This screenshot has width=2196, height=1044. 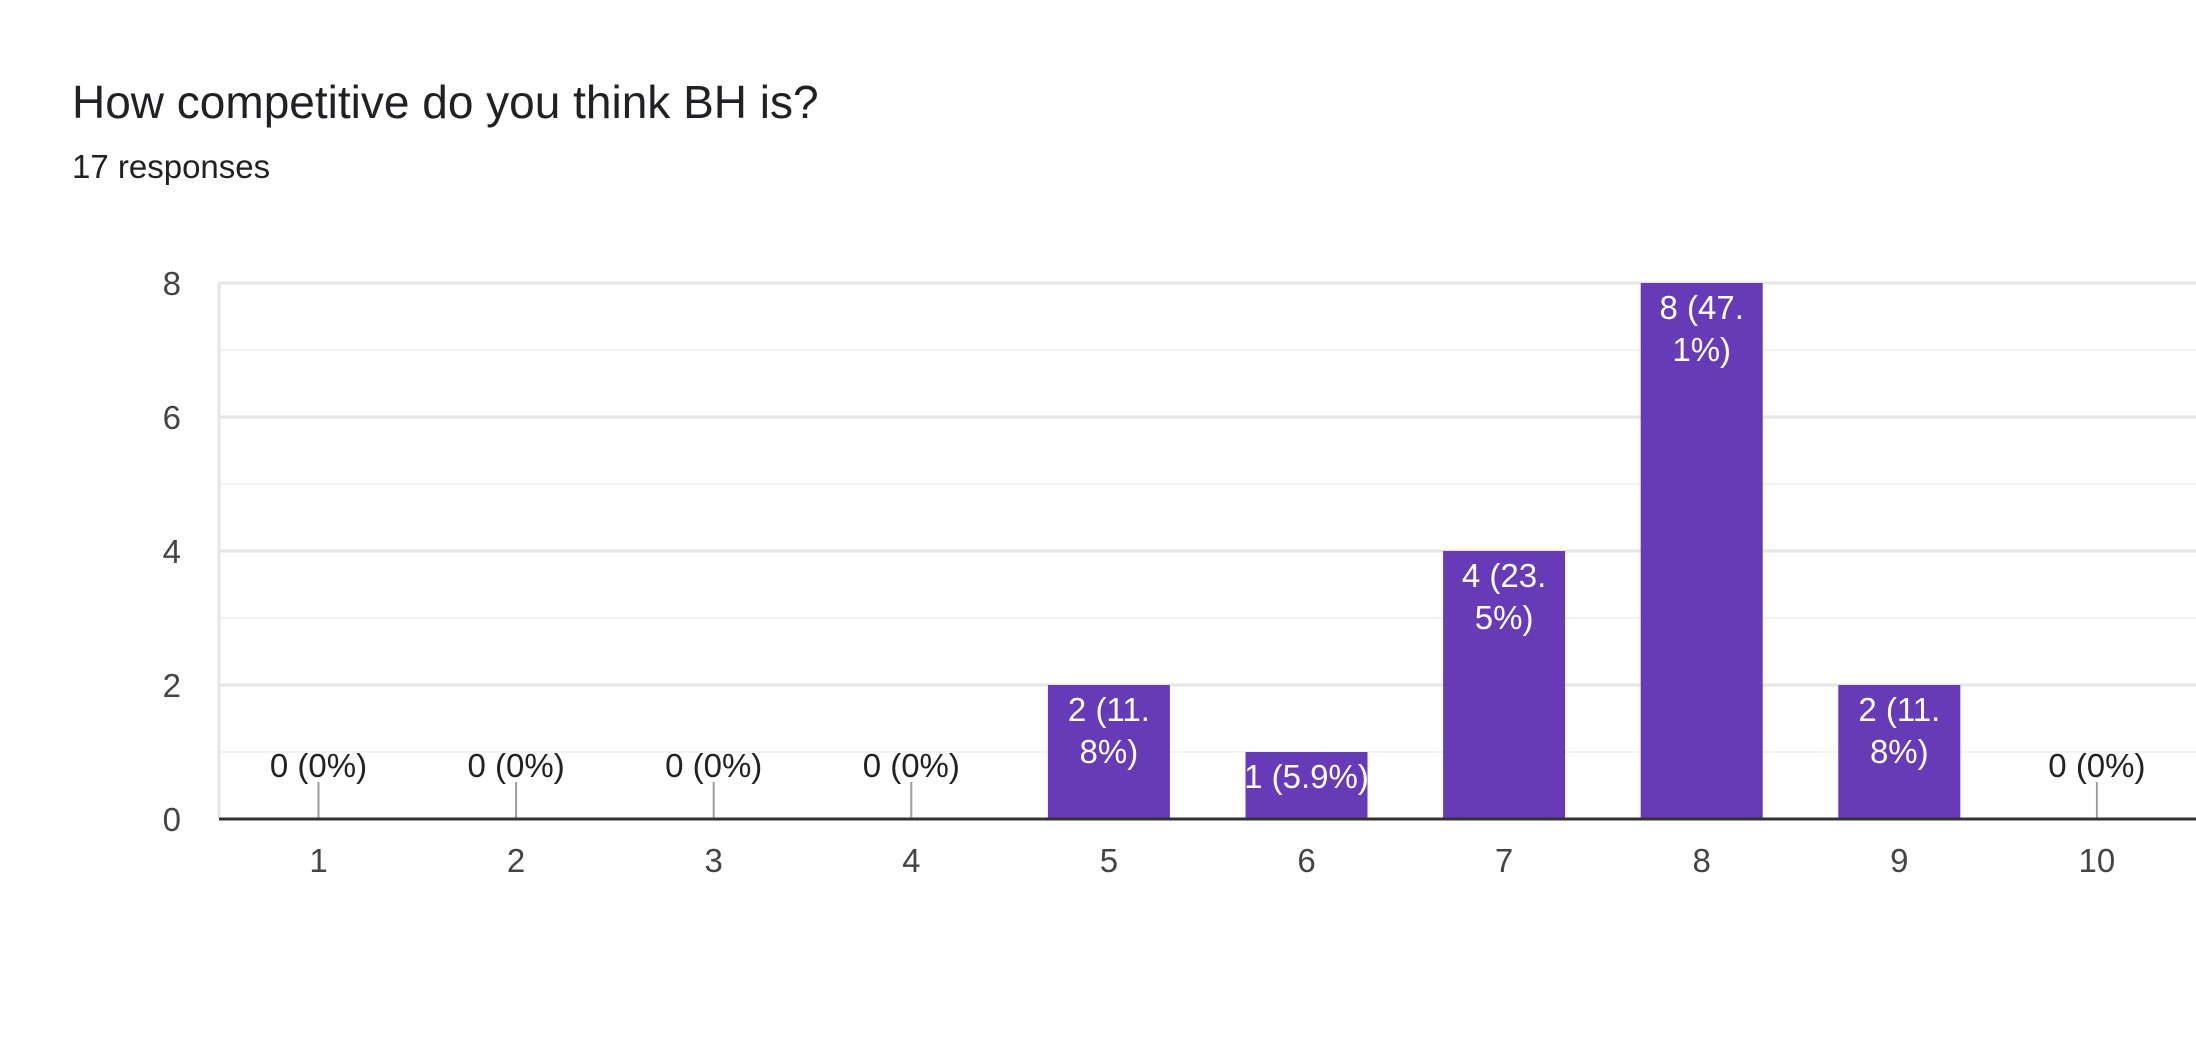 I want to click on data-label: 5%), so click(x=1504, y=617).